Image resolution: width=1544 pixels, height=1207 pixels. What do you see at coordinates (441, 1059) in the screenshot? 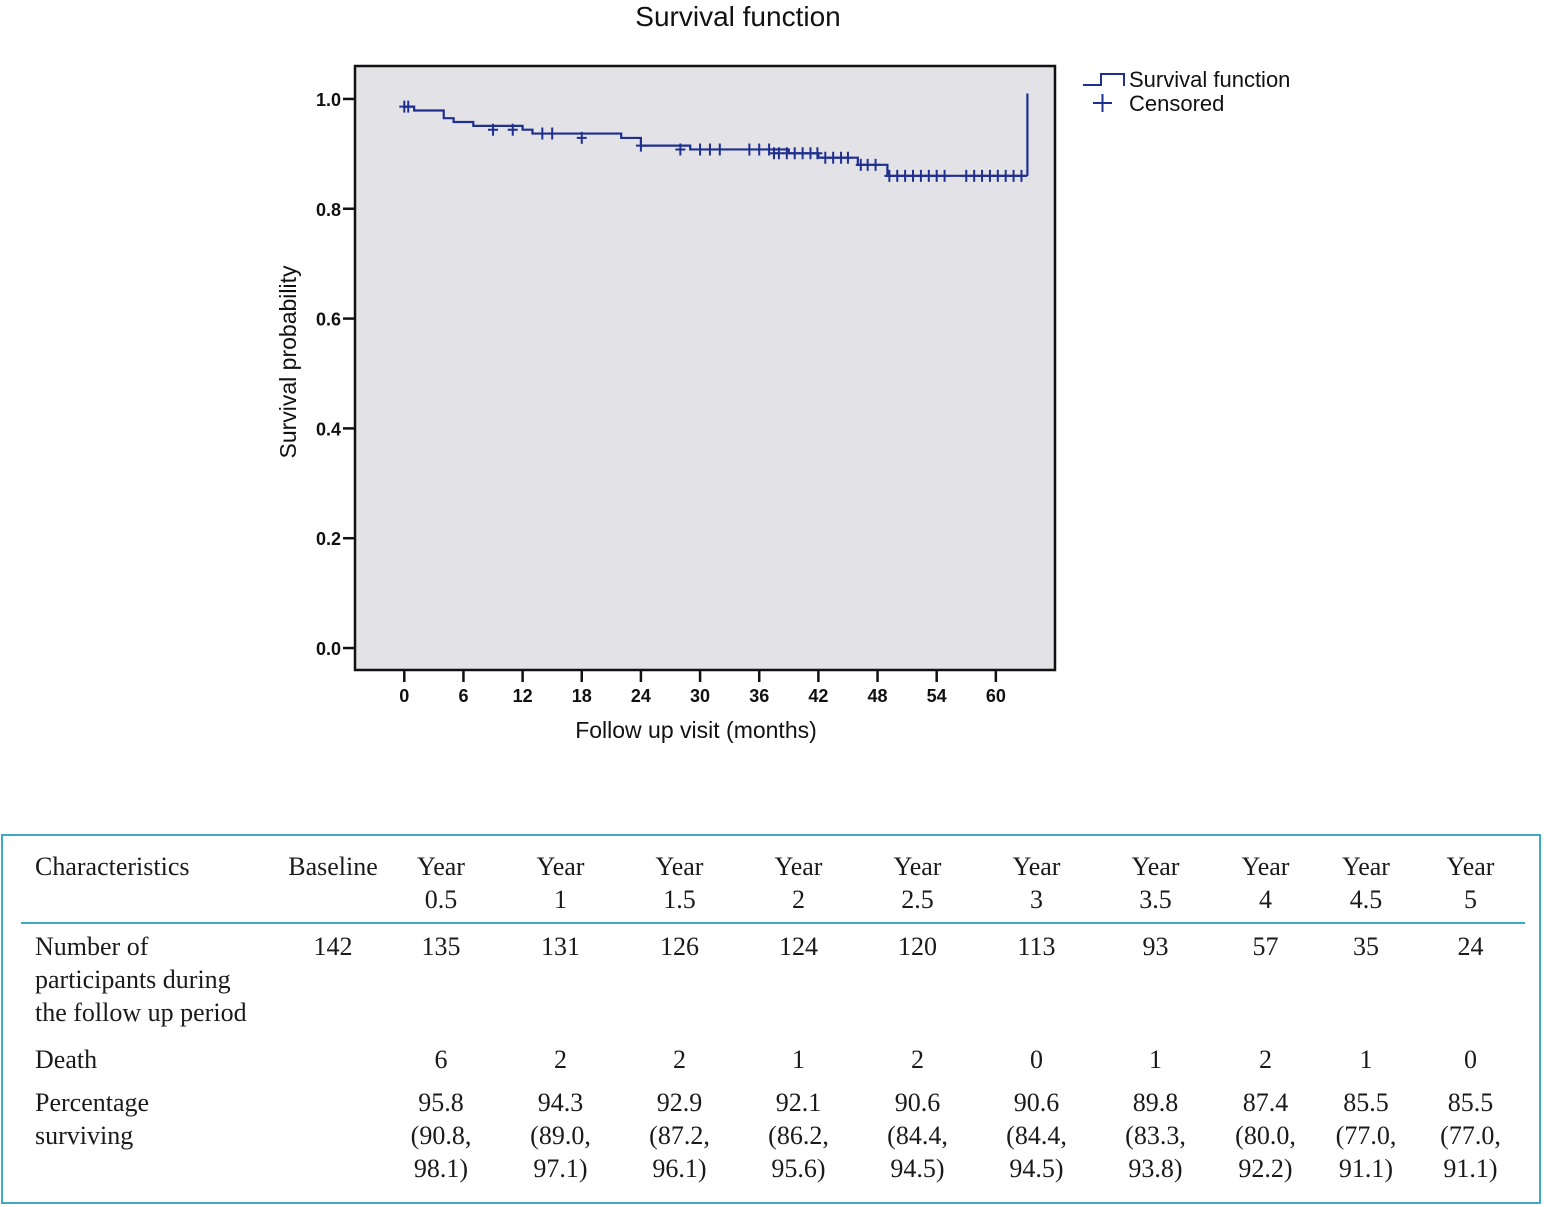
I see `table-cell-line: 6` at bounding box center [441, 1059].